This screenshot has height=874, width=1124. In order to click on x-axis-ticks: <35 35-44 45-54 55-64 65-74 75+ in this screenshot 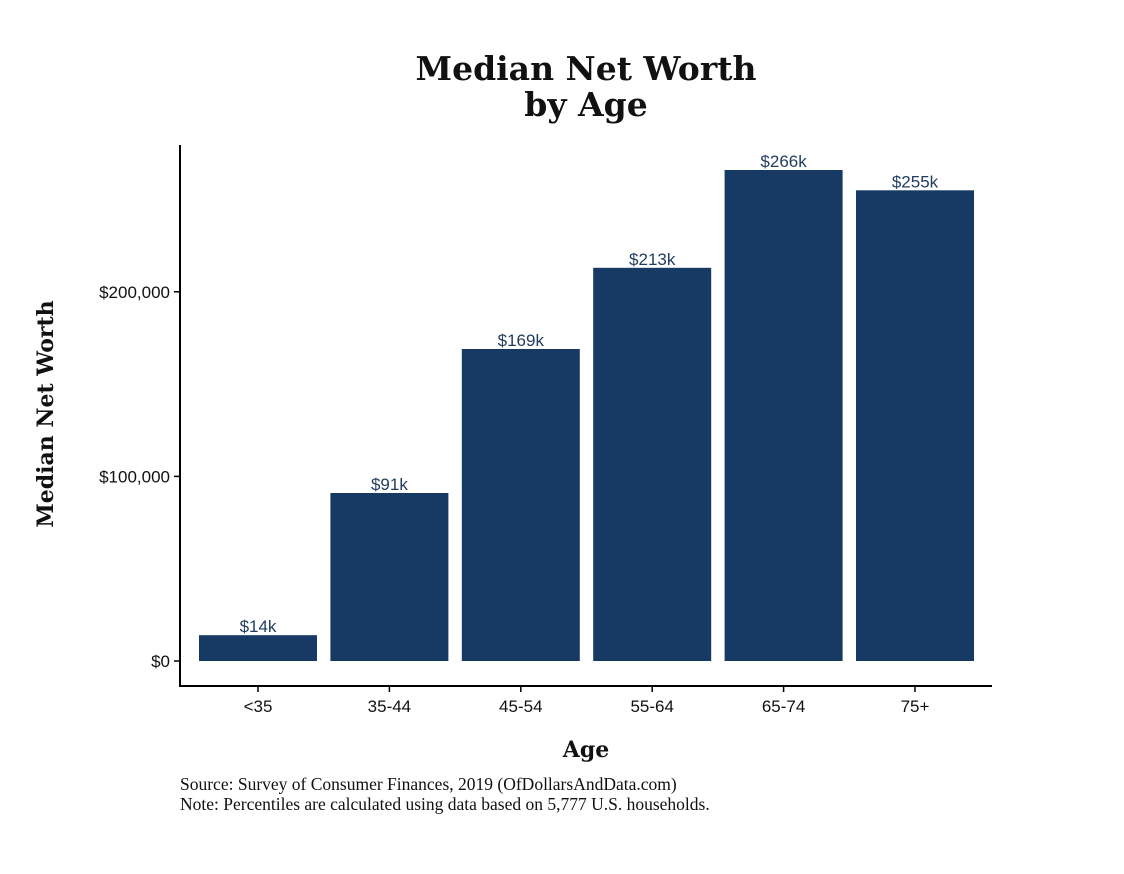, I will do `click(587, 701)`.